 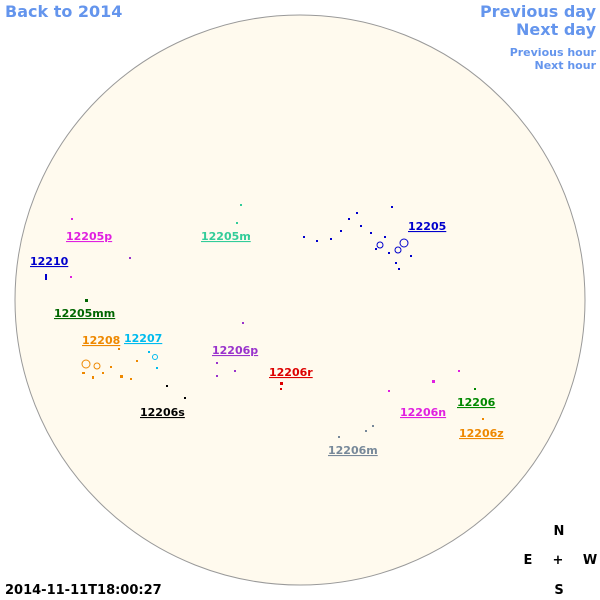 I want to click on compass-center: +, so click(x=558, y=560).